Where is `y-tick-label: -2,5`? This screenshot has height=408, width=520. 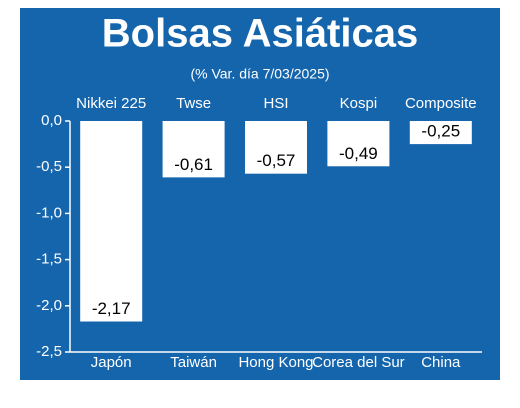
y-tick-label: -2,5 is located at coordinates (49, 351).